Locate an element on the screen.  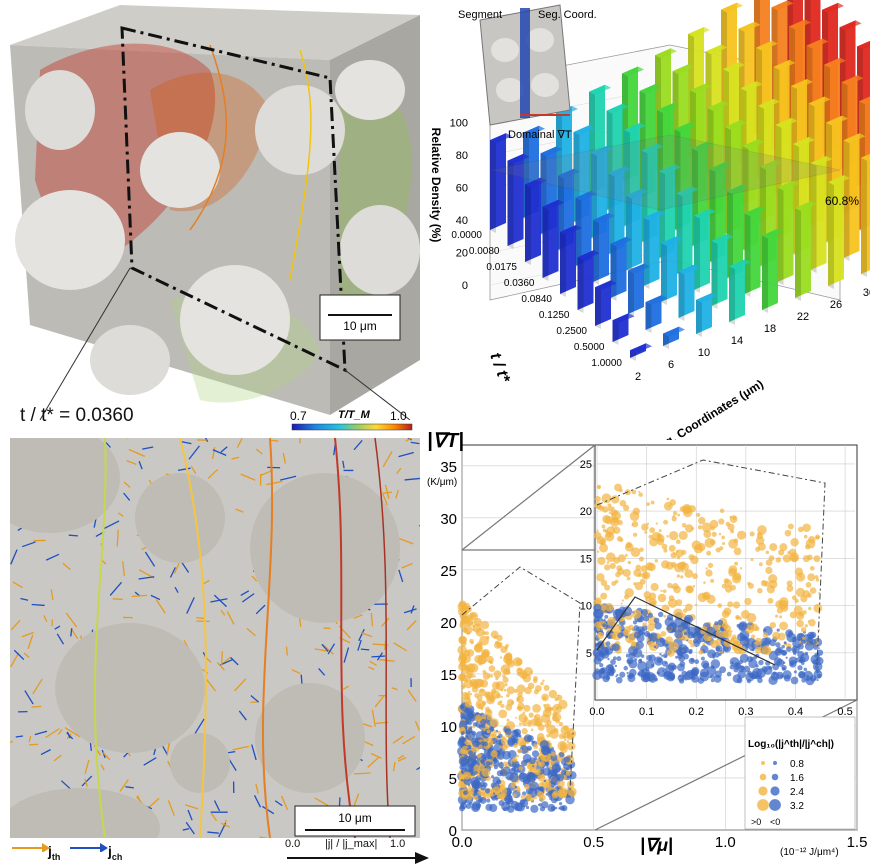
x-tick: 26 is located at coordinates (836, 305).